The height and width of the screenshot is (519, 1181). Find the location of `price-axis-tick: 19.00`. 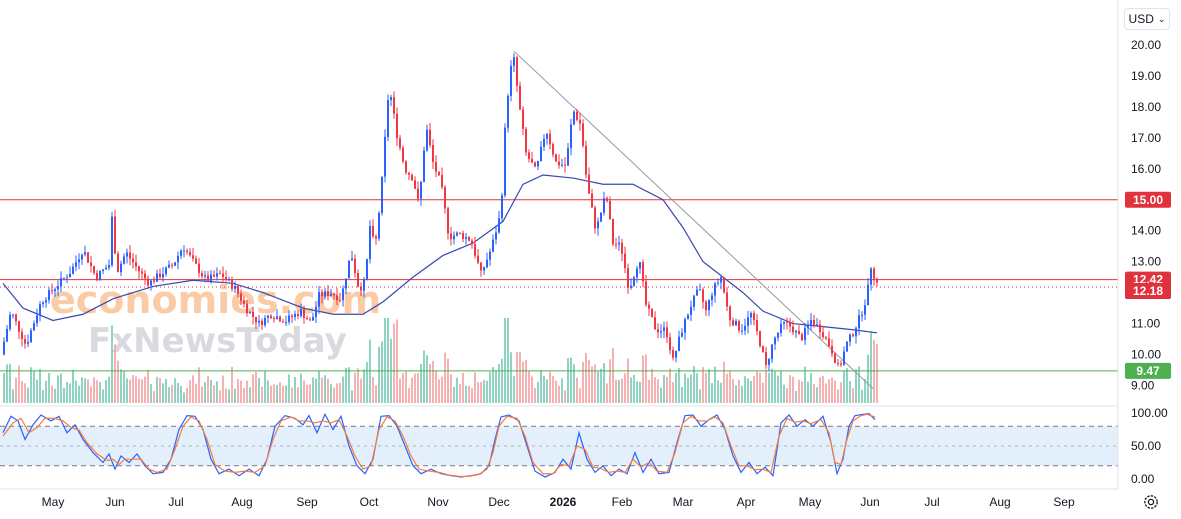

price-axis-tick: 19.00 is located at coordinates (1146, 76).